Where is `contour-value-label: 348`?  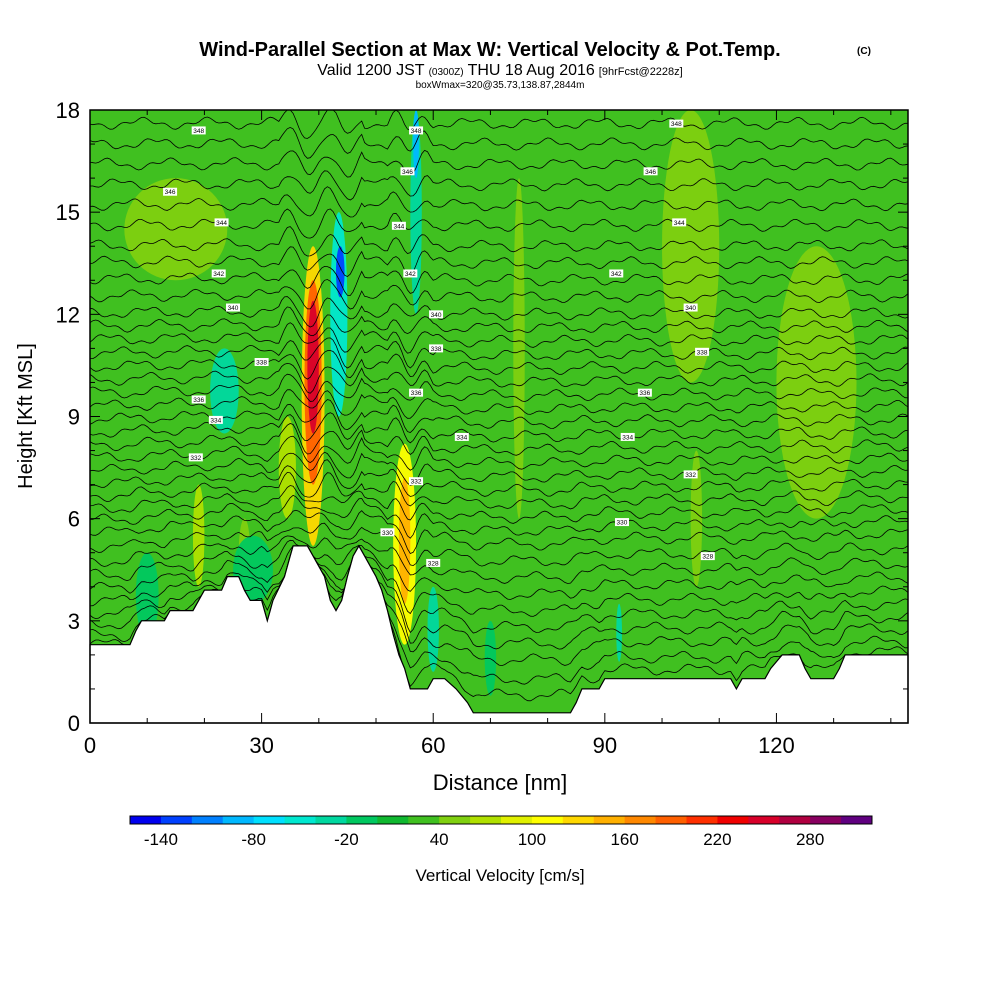 contour-value-label: 348 is located at coordinates (416, 130).